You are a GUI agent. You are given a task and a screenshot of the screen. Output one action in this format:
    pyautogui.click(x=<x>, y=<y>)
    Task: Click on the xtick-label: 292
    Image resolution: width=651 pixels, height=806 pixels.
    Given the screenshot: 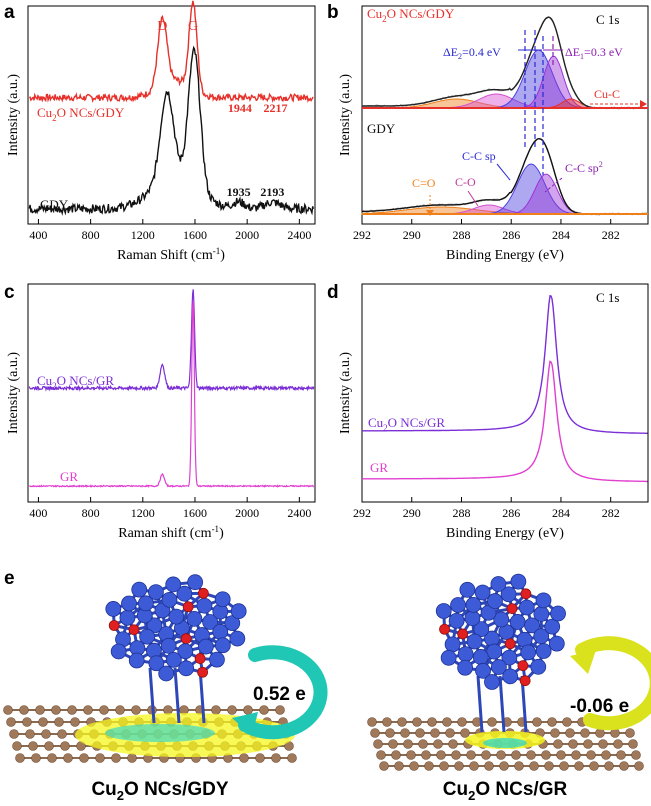 What is the action you would take?
    pyautogui.click(x=362, y=513)
    